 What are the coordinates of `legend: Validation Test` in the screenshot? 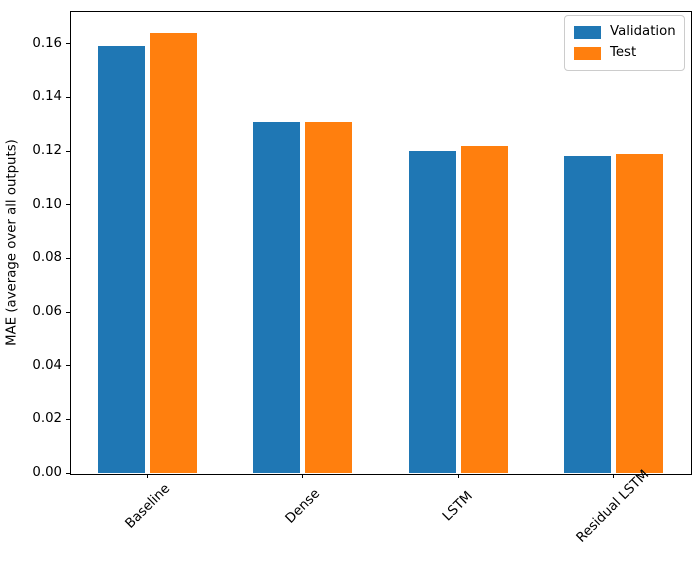 It's located at (624, 43).